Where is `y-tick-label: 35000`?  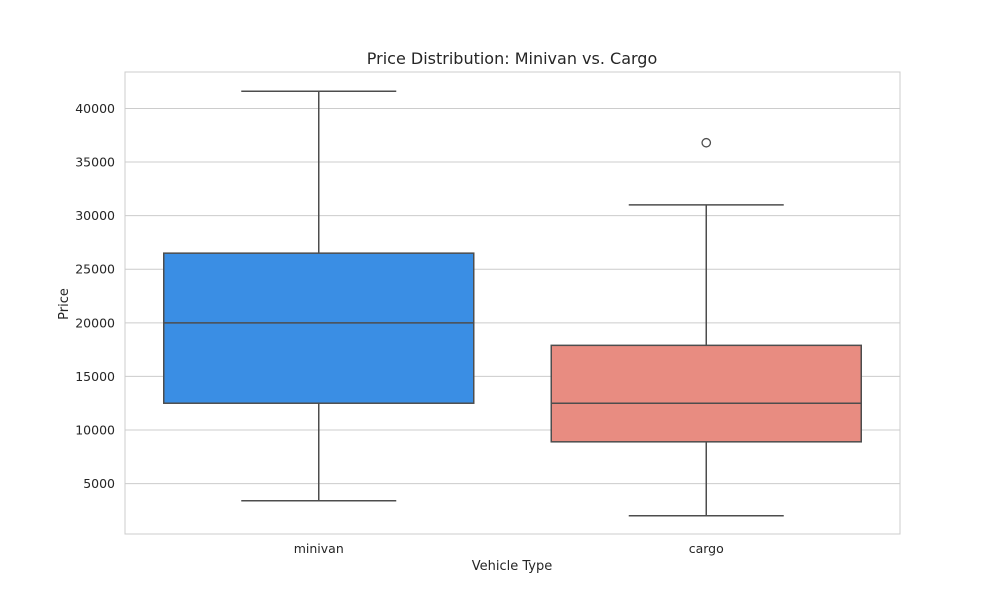 y-tick-label: 35000 is located at coordinates (95, 162).